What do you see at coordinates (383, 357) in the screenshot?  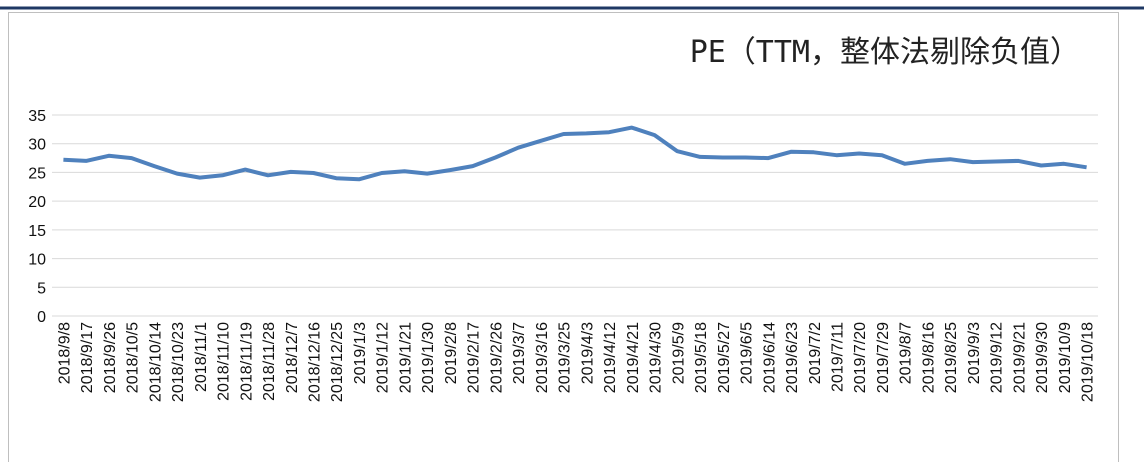 I see `x-tick-label: 2019/1/12` at bounding box center [383, 357].